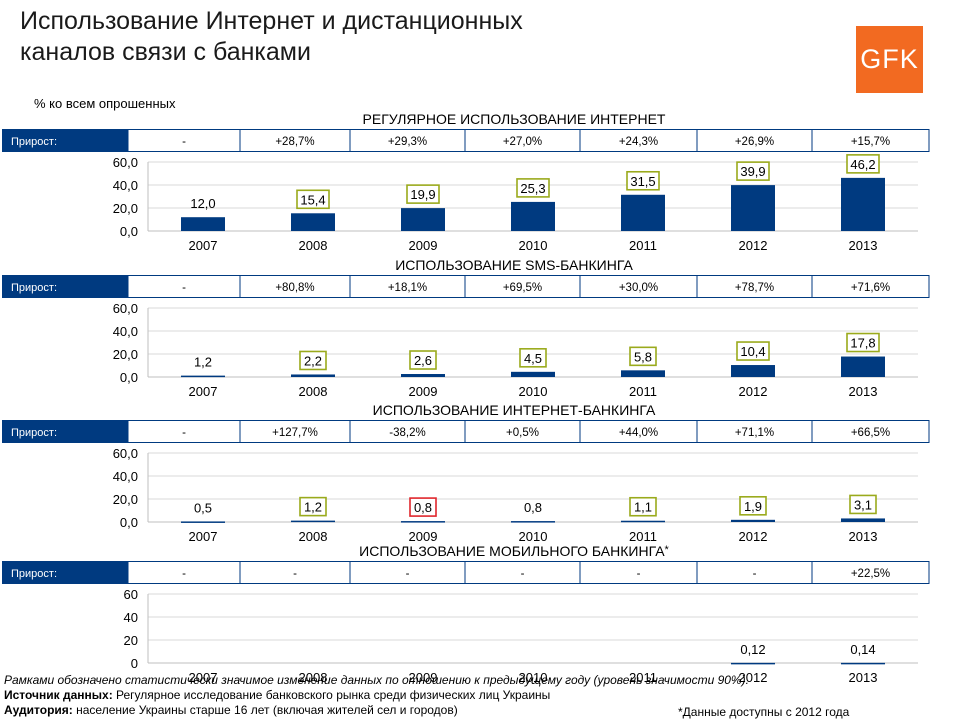 The width and height of the screenshot is (957, 719). I want to click on chart4-xtick-label: 2008, so click(313, 677).